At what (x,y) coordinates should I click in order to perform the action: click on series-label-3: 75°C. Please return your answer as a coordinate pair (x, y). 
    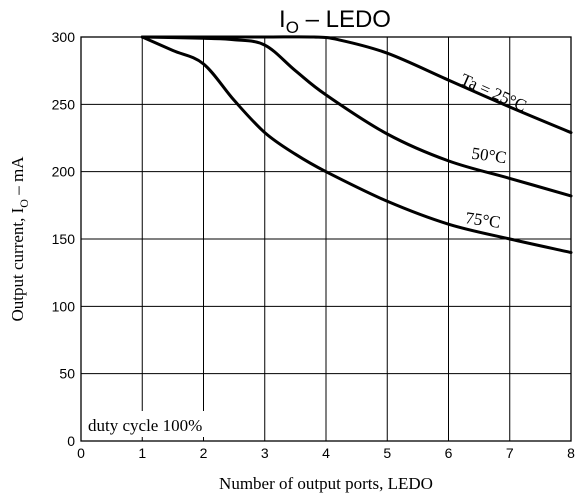
    Looking at the image, I should click on (482, 220).